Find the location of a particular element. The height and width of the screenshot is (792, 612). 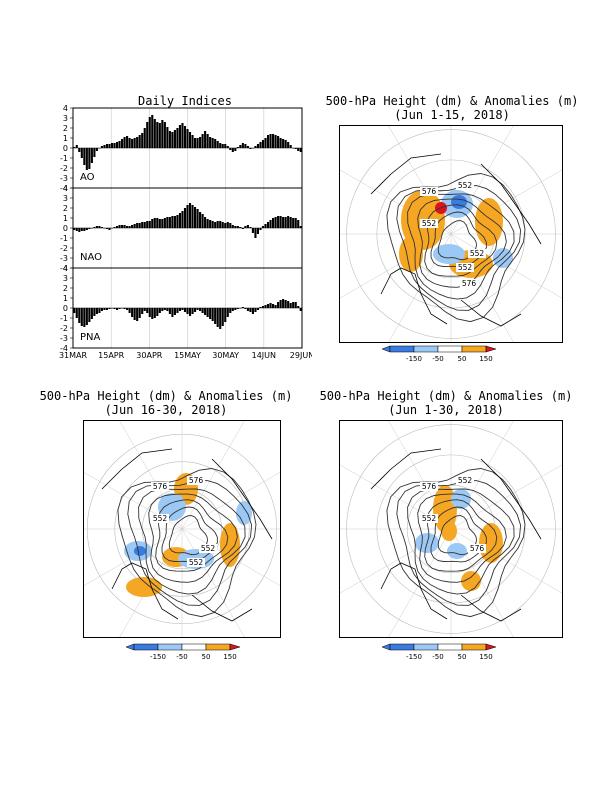

colorbar-arrow-right is located at coordinates (491, 349).